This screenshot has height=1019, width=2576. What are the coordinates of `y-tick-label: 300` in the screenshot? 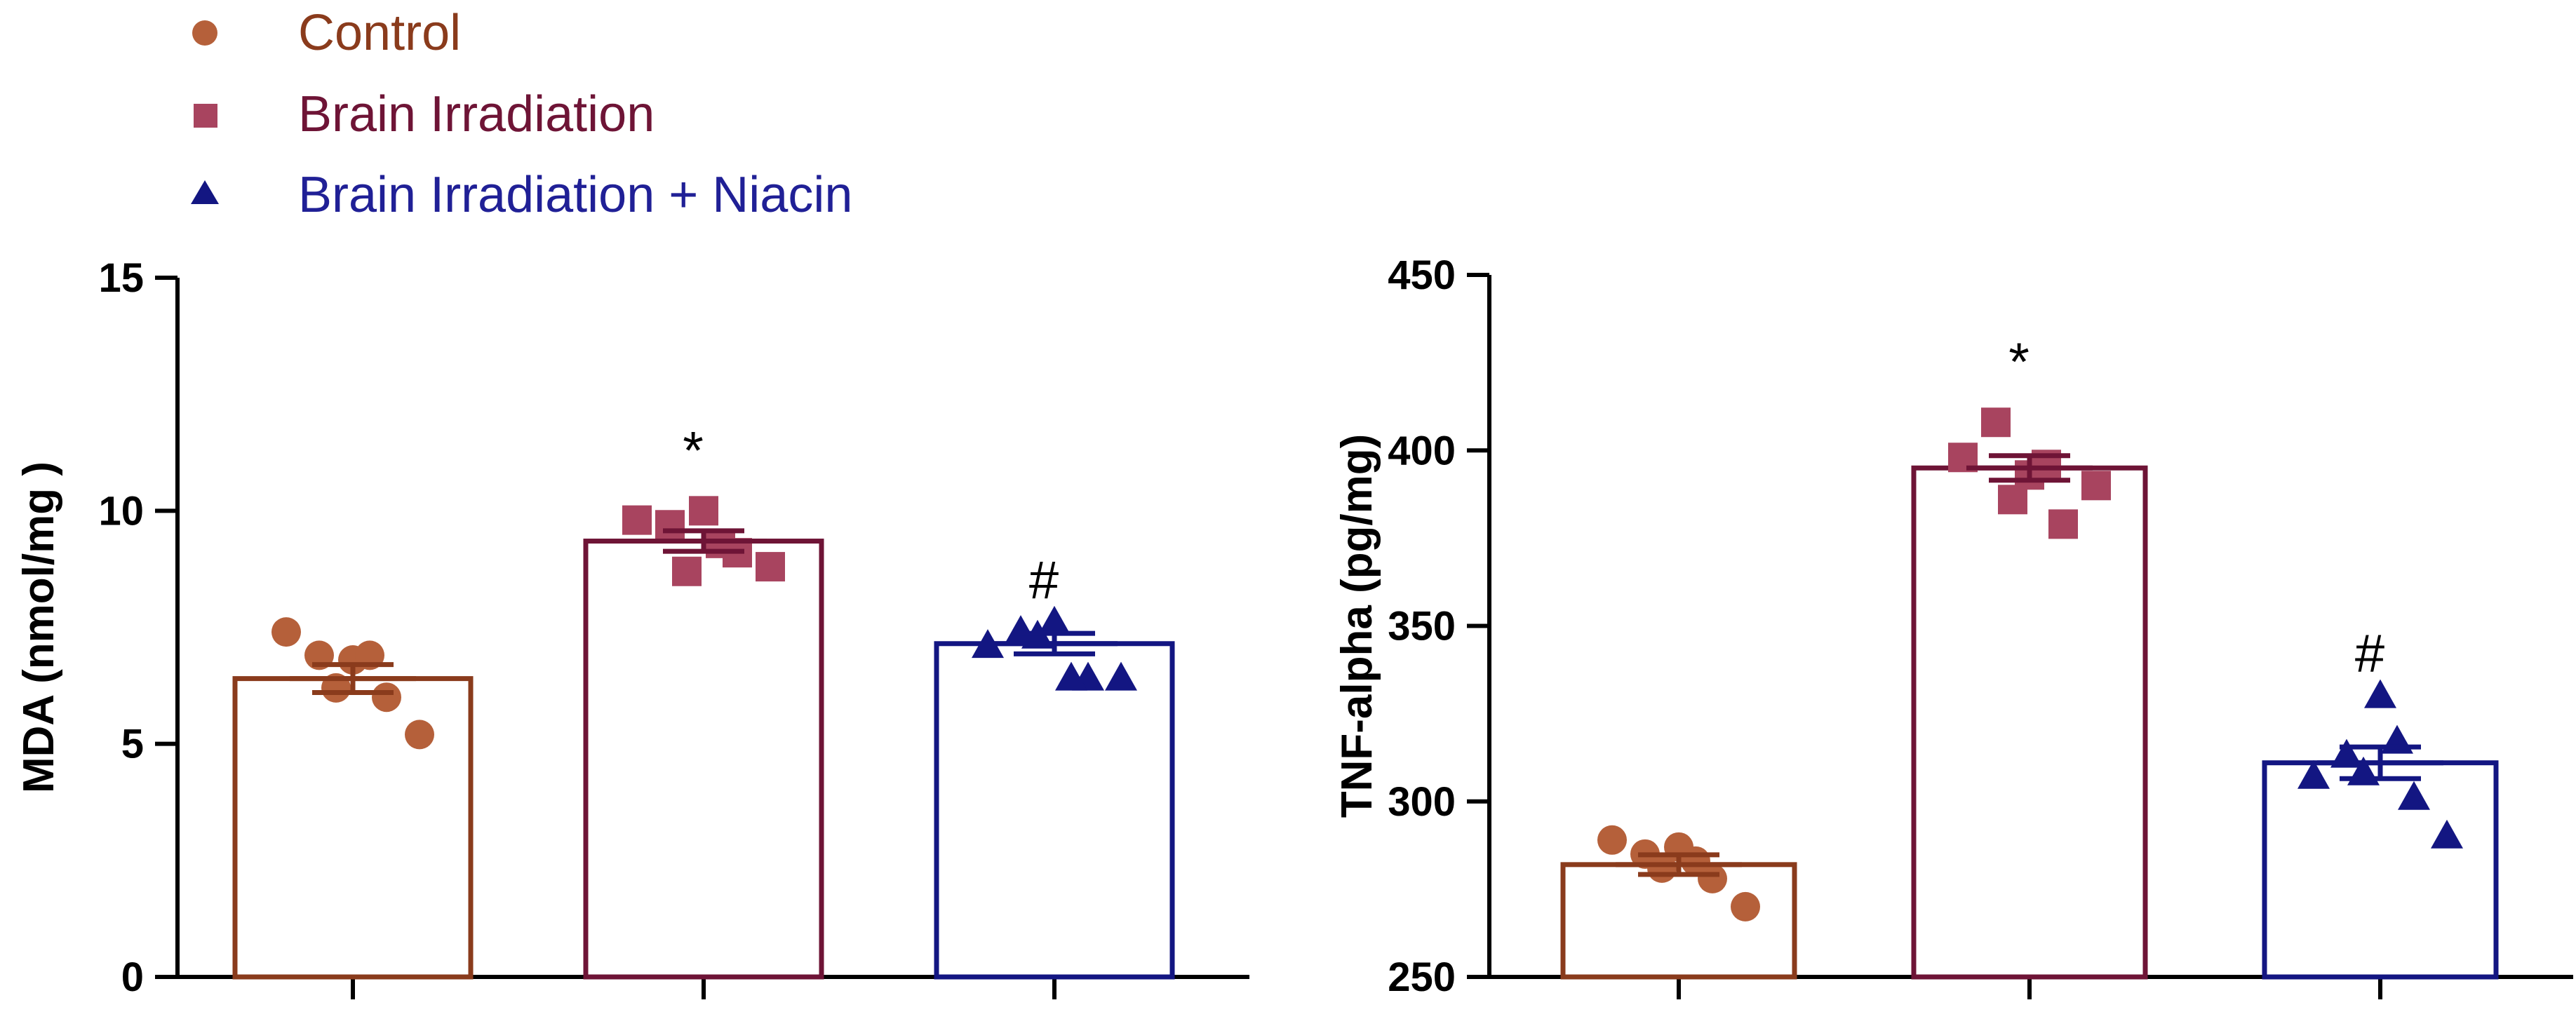 It's located at (1422, 802).